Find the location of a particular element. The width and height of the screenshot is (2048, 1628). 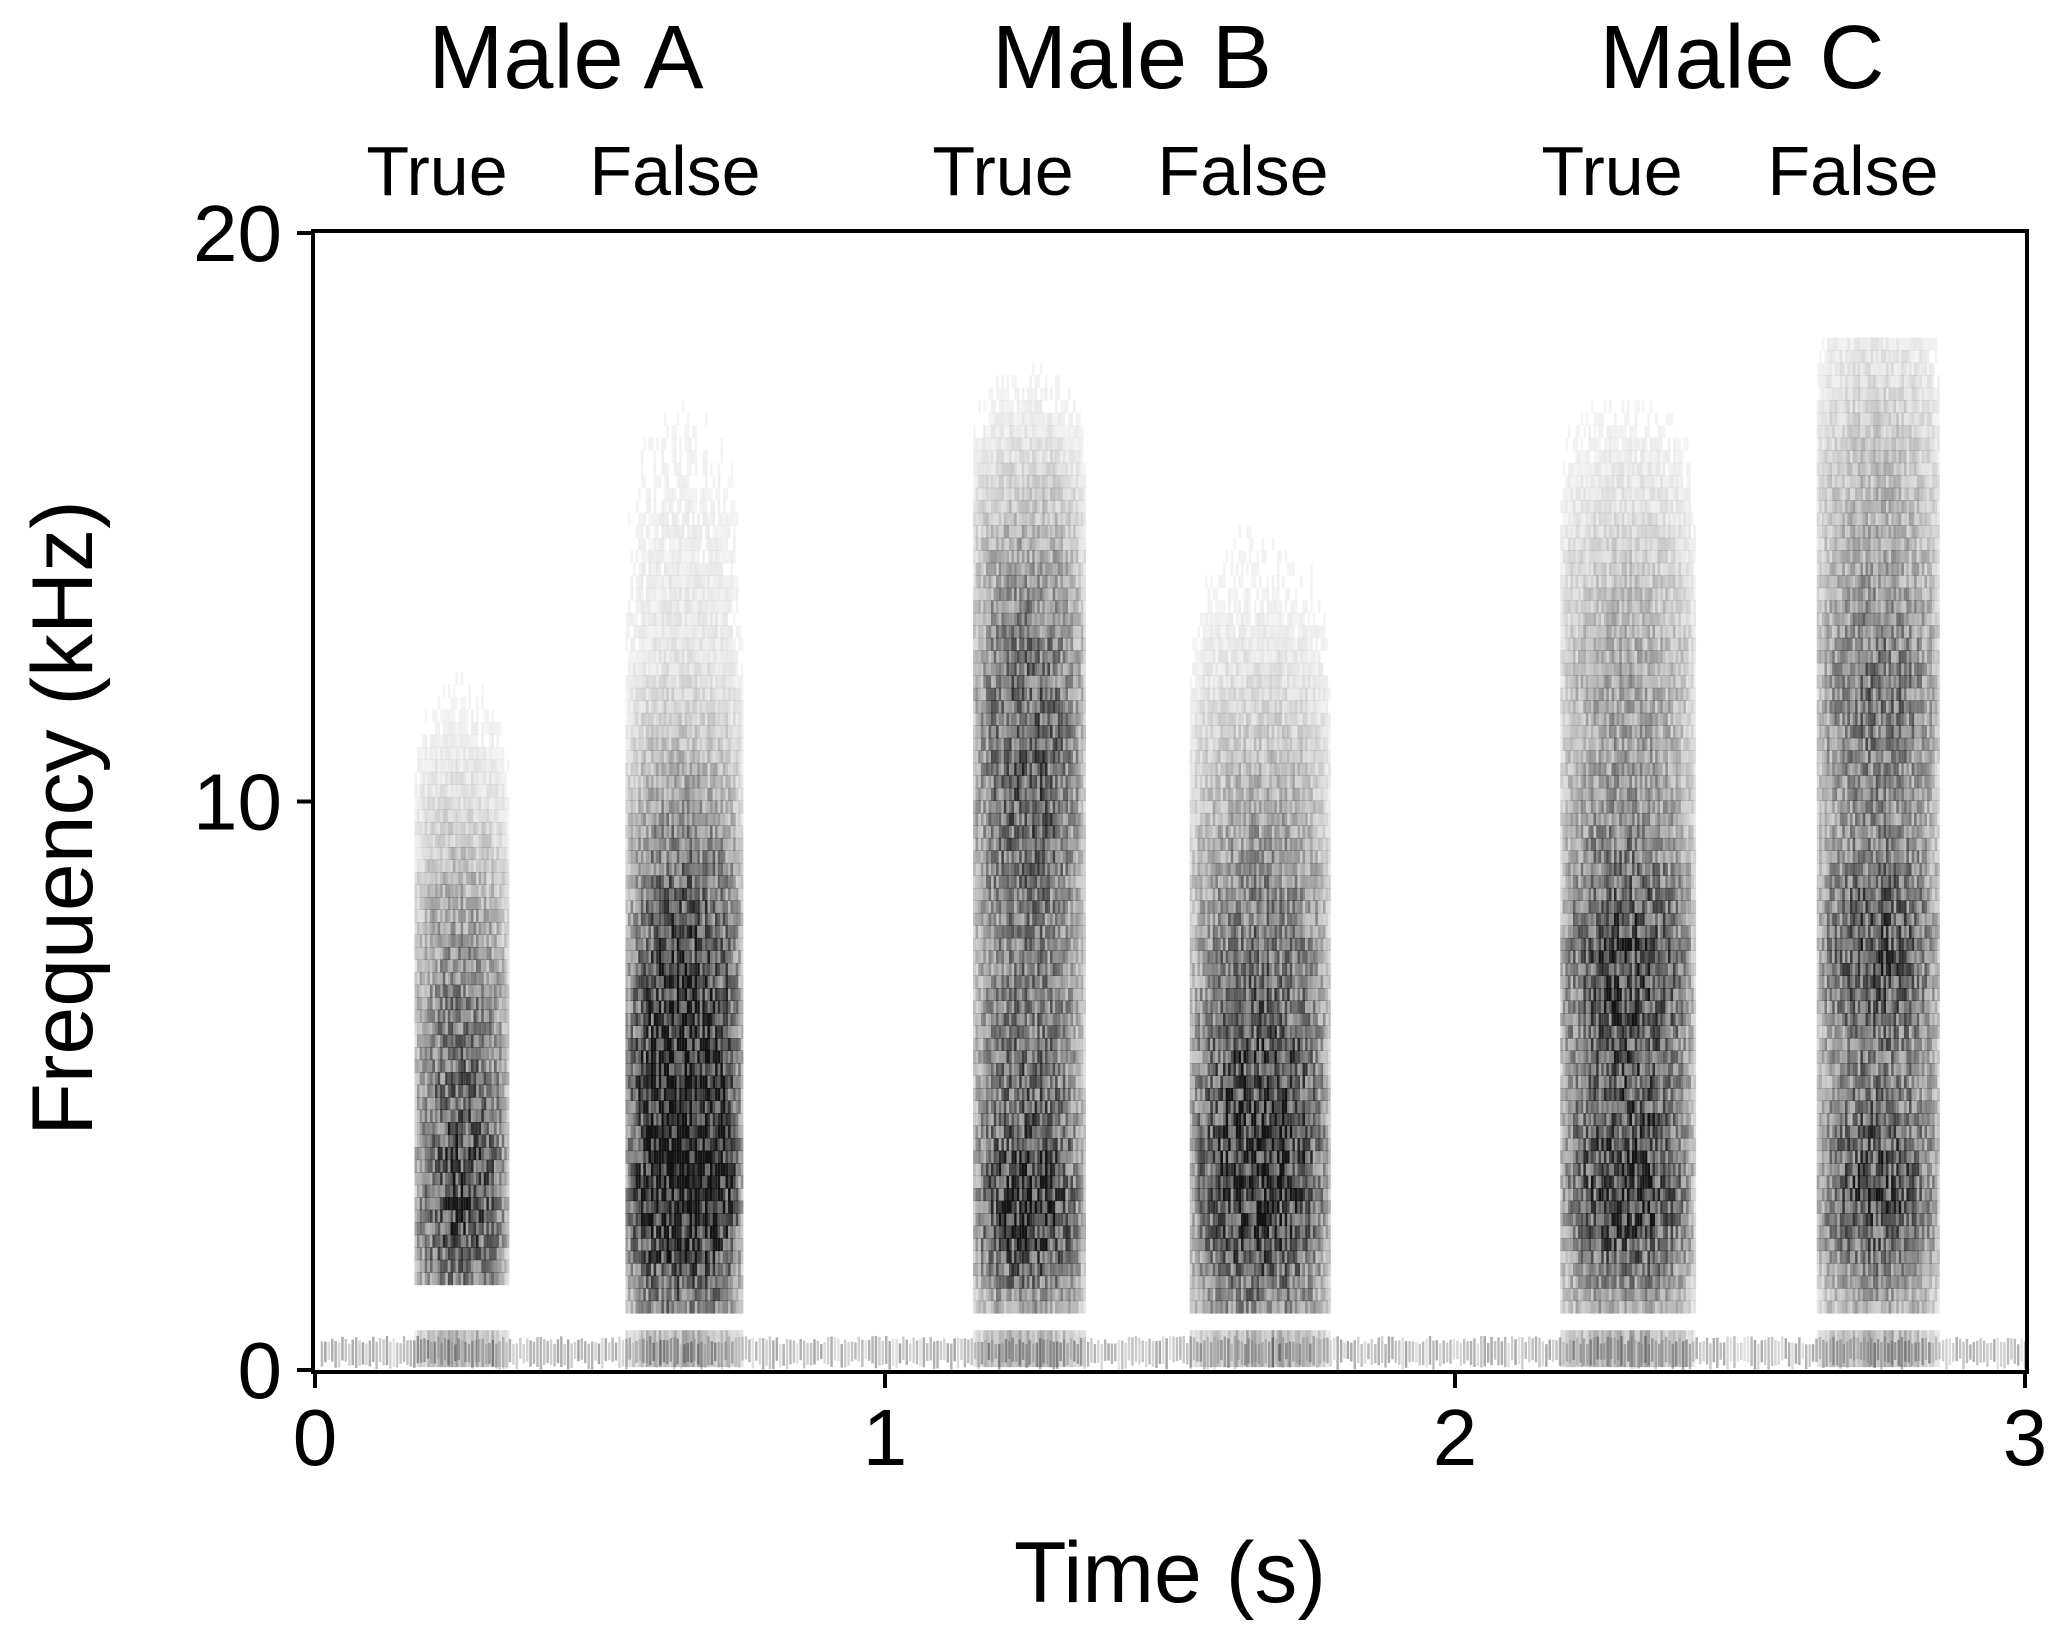

call-male-a-false is located at coordinates (683, 883).